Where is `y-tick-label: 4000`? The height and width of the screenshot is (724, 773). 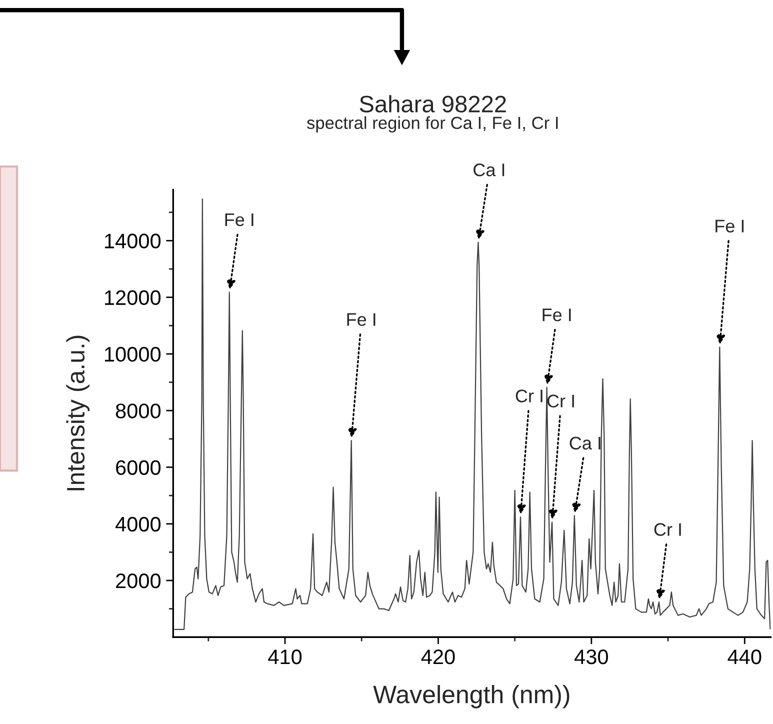 y-tick-label: 4000 is located at coordinates (138, 524).